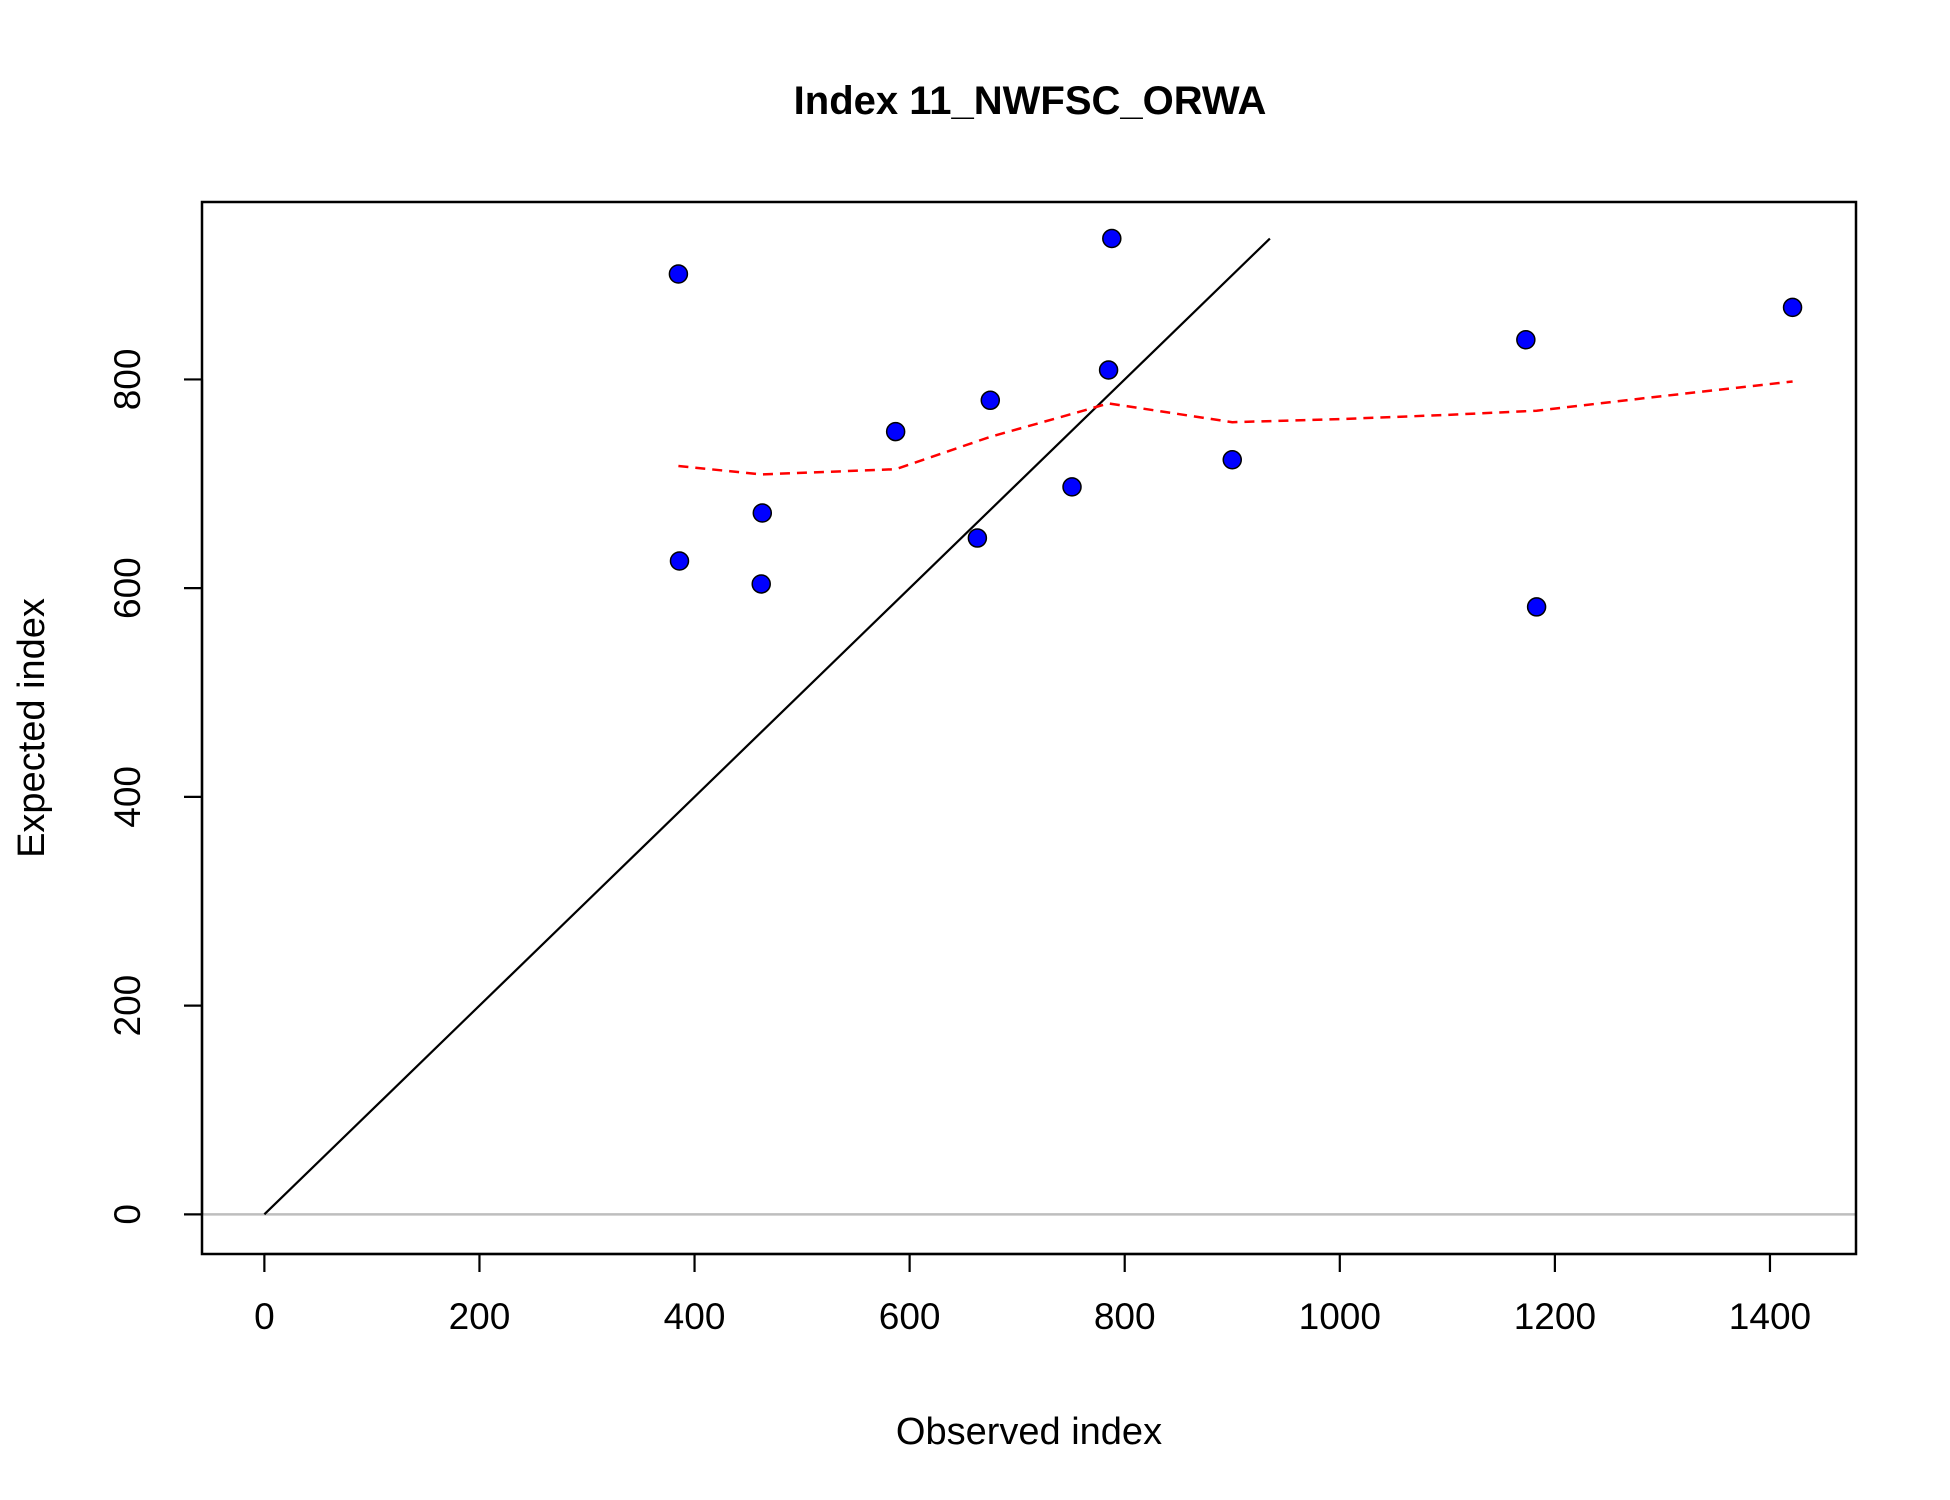 Image resolution: width=1950 pixels, height=1500 pixels. I want to click on y-tick-label: 400, so click(127, 797).